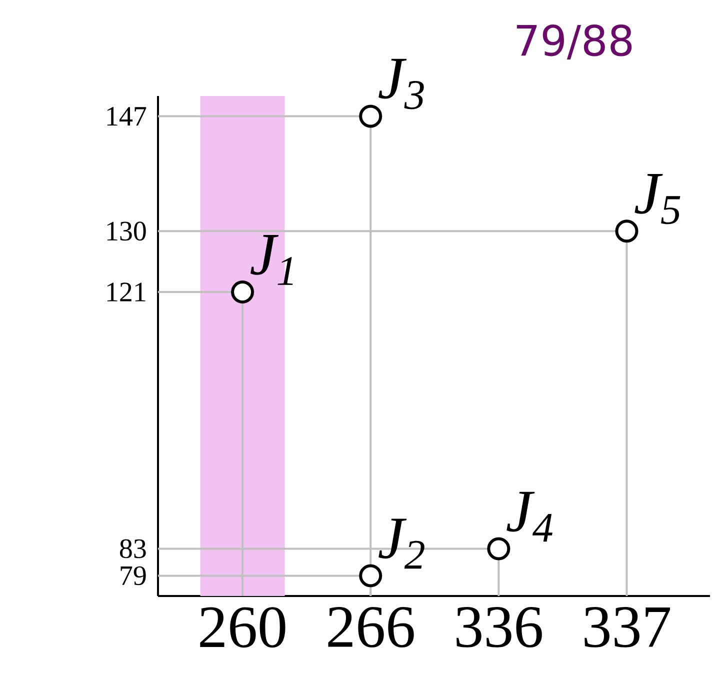 The image size is (714, 682). I want to click on annotation: J$_{3}$, so click(401, 84).